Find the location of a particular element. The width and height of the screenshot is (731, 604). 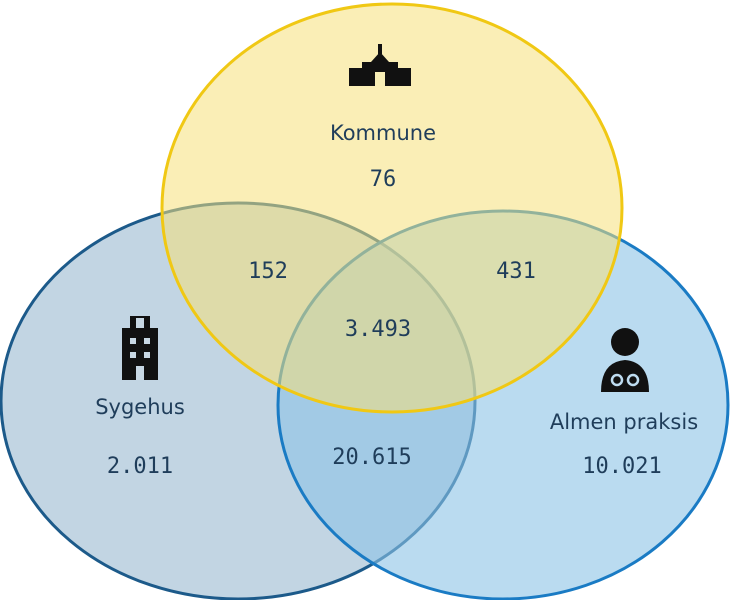

set-label: Almen praksis is located at coordinates (624, 422).